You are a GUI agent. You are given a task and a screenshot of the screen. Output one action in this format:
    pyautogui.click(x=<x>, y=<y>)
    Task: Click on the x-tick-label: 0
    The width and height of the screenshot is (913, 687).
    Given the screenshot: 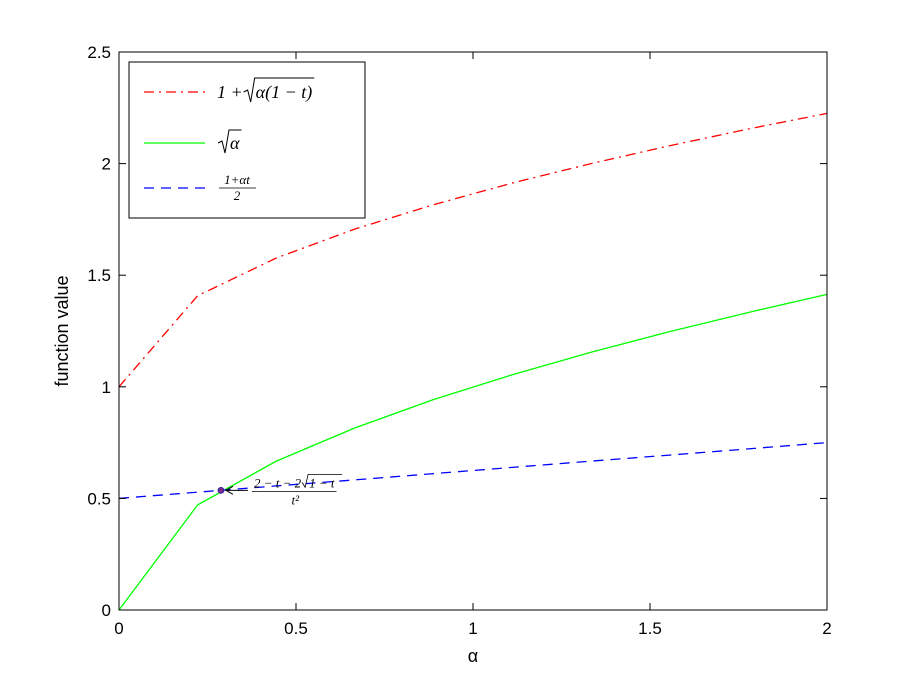 What is the action you would take?
    pyautogui.click(x=118, y=628)
    